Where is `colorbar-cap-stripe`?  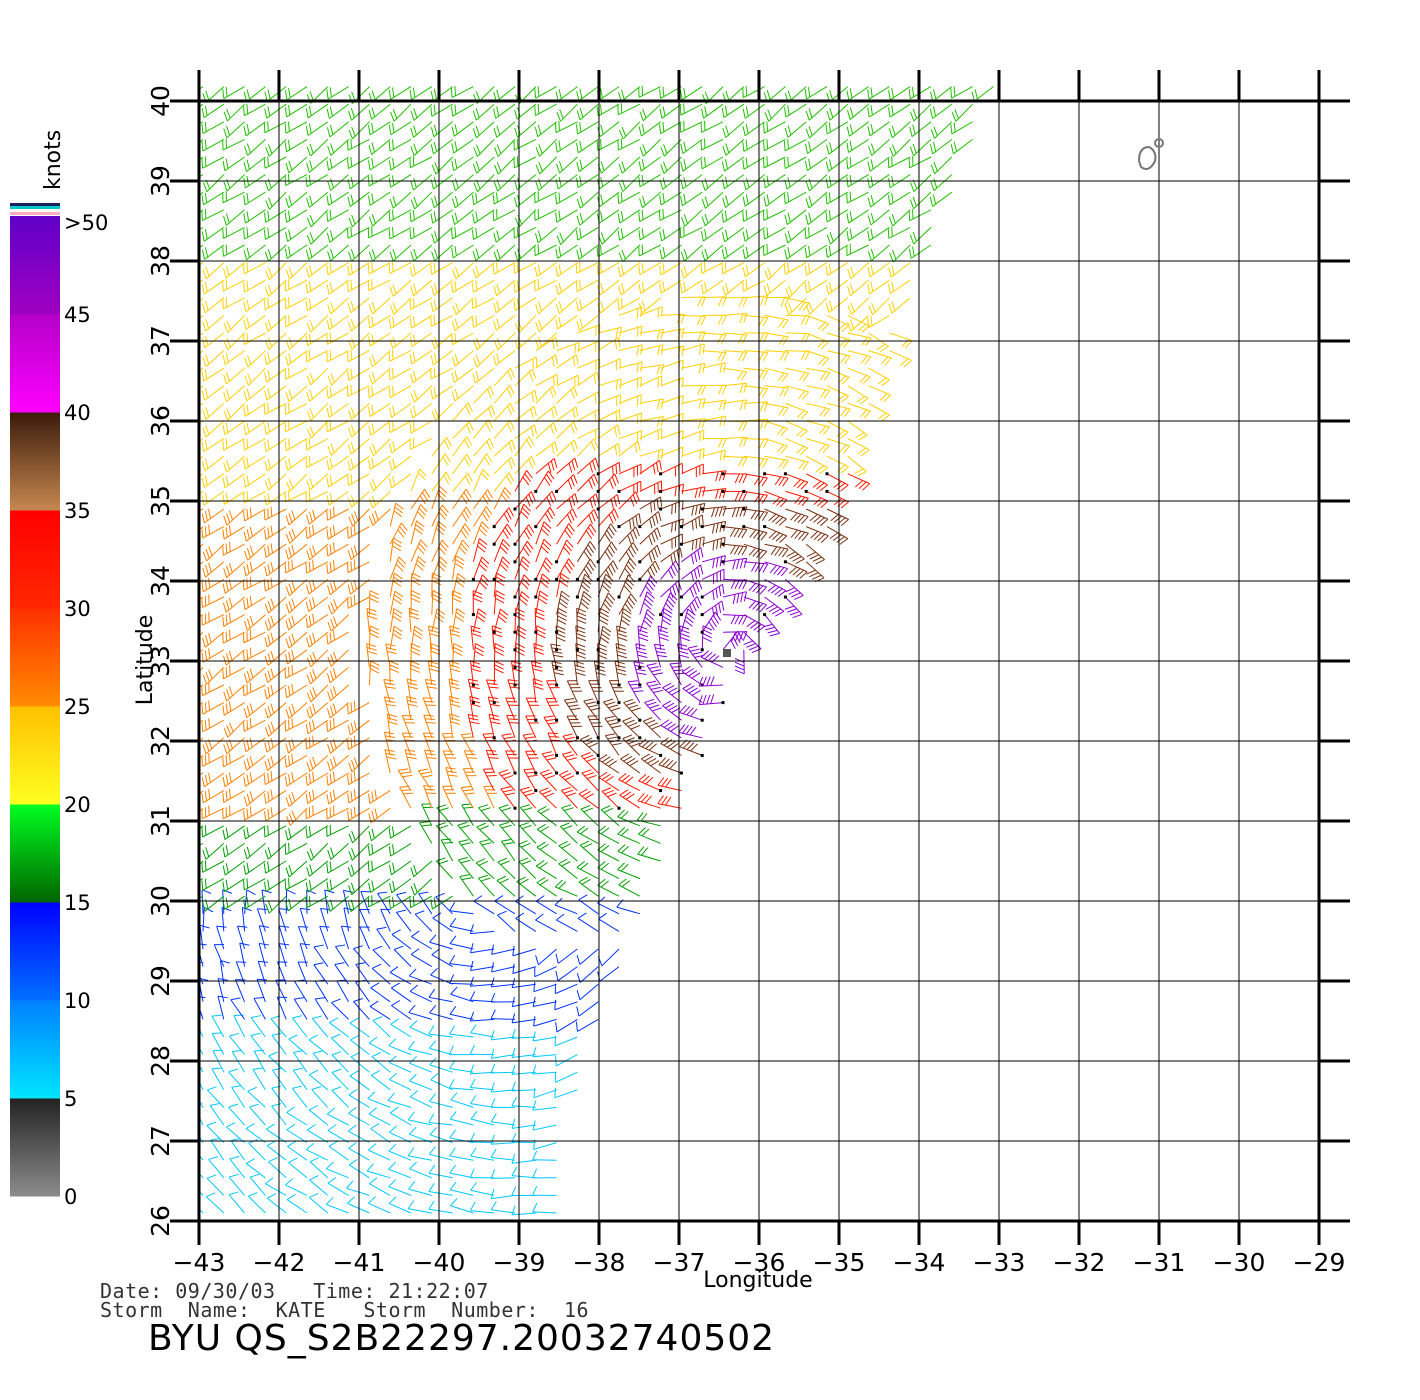
colorbar-cap-stripe is located at coordinates (35, 213).